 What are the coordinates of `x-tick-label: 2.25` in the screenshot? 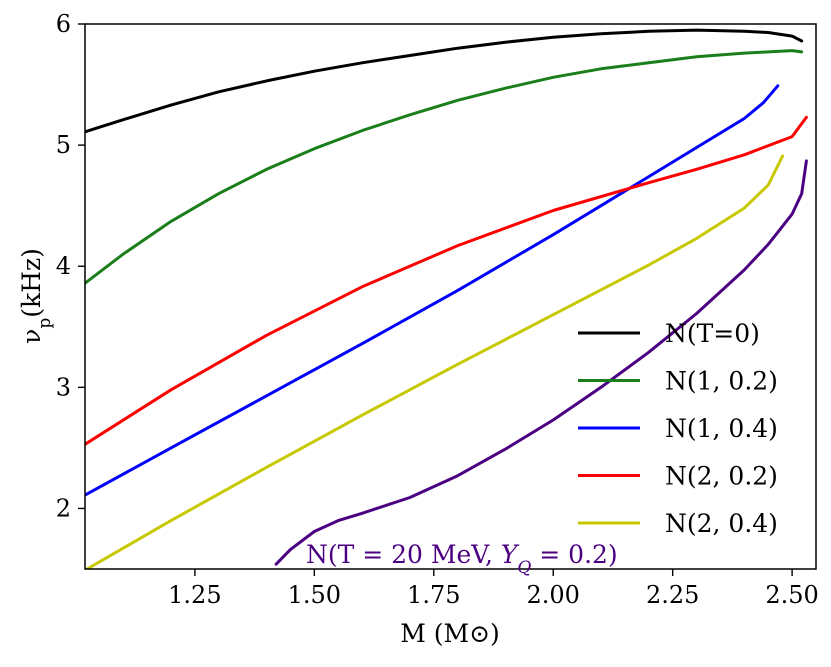 It's located at (672, 595).